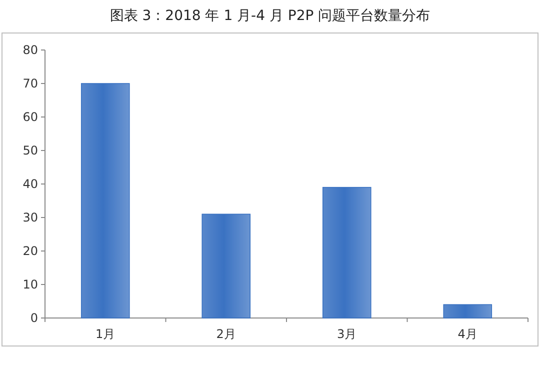  I want to click on y-tick-label: 10, so click(30, 285).